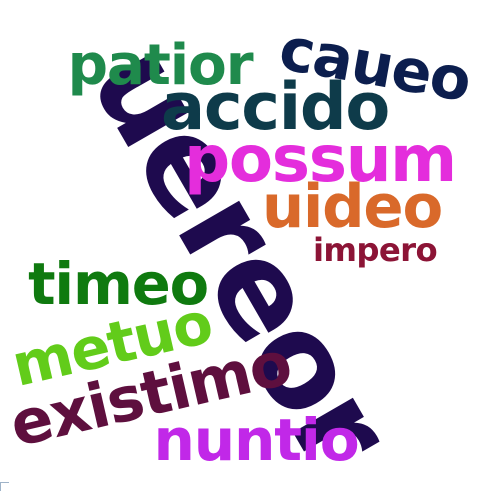 The width and height of the screenshot is (480, 492). Describe the element at coordinates (118, 285) in the screenshot. I see `word-timeo: timeo` at that location.